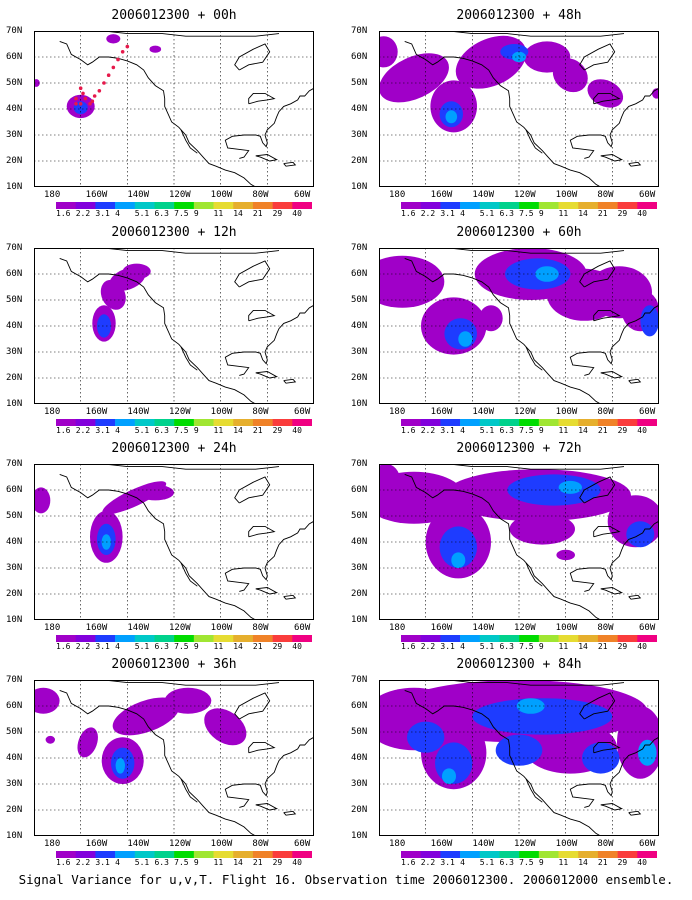 The height and width of the screenshot is (900, 692). What do you see at coordinates (174, 232) in the screenshot?
I see `panel-title: 2006012300 + 12h` at bounding box center [174, 232].